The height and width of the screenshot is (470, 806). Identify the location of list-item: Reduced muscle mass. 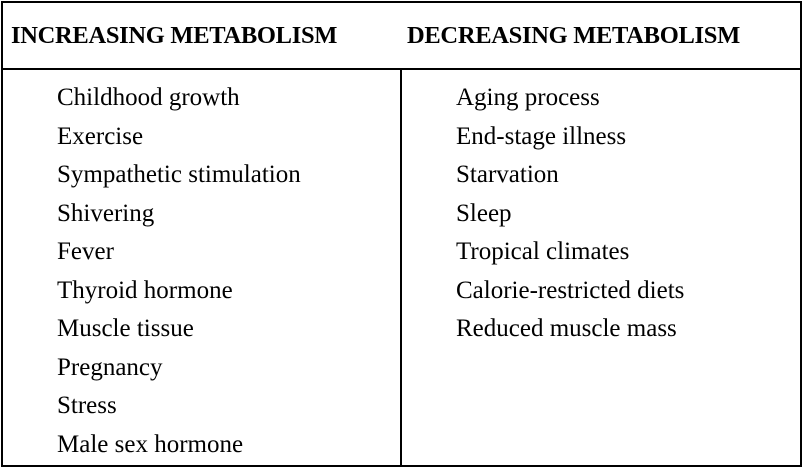
(566, 328).